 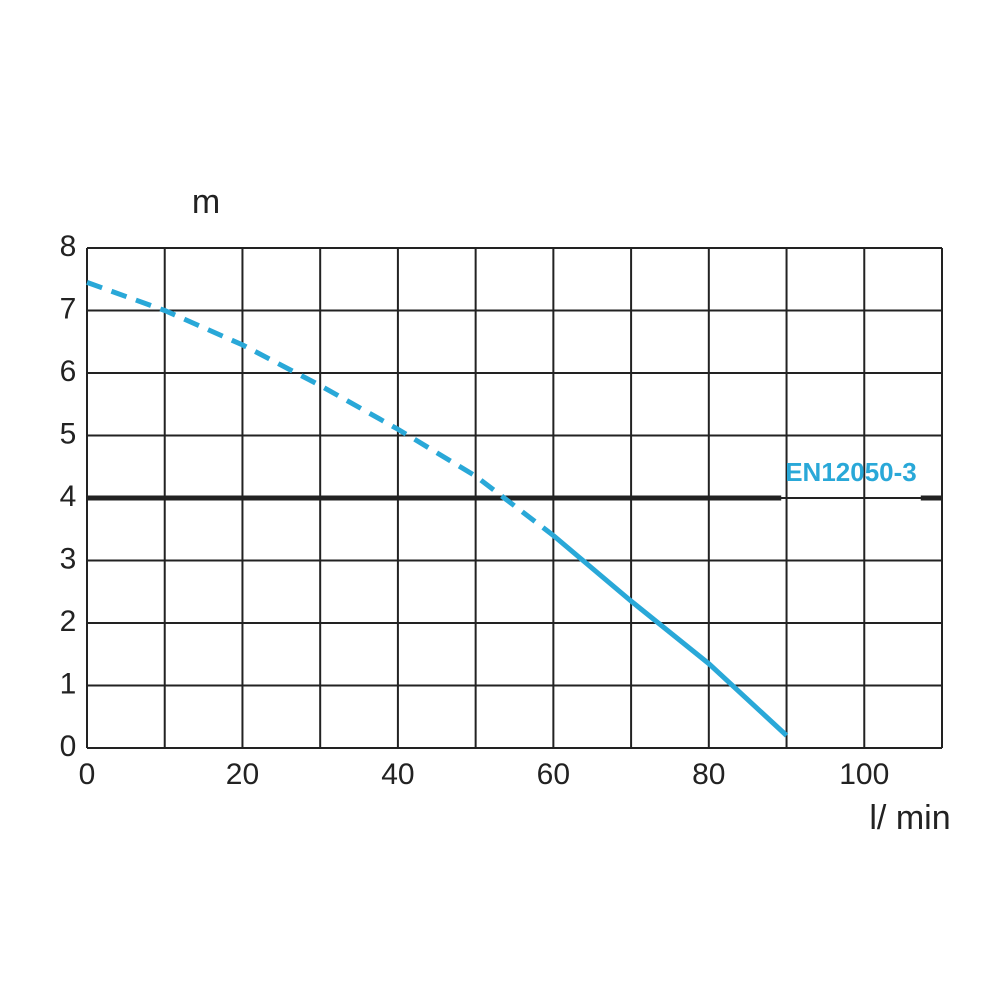 What do you see at coordinates (851, 472) in the screenshot?
I see `reference-label: EN12050-3` at bounding box center [851, 472].